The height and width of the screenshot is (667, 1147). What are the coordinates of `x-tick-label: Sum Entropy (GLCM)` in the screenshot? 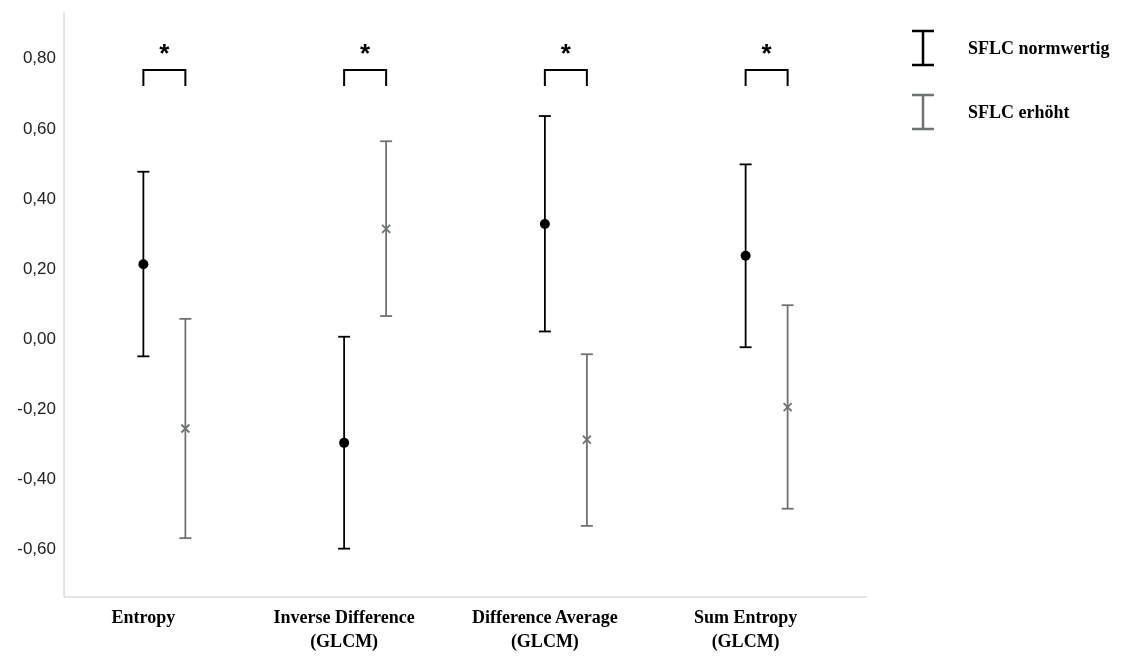 It's located at (746, 629).